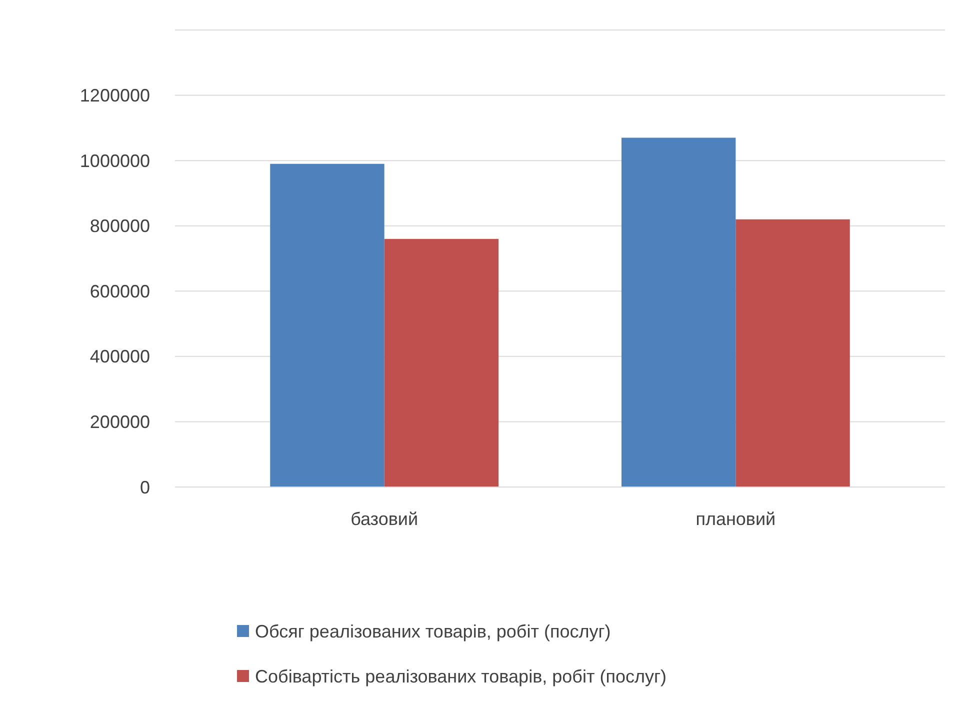 Image resolution: width=958 pixels, height=709 pixels. I want to click on x-tick-label: базовий, so click(384, 519).